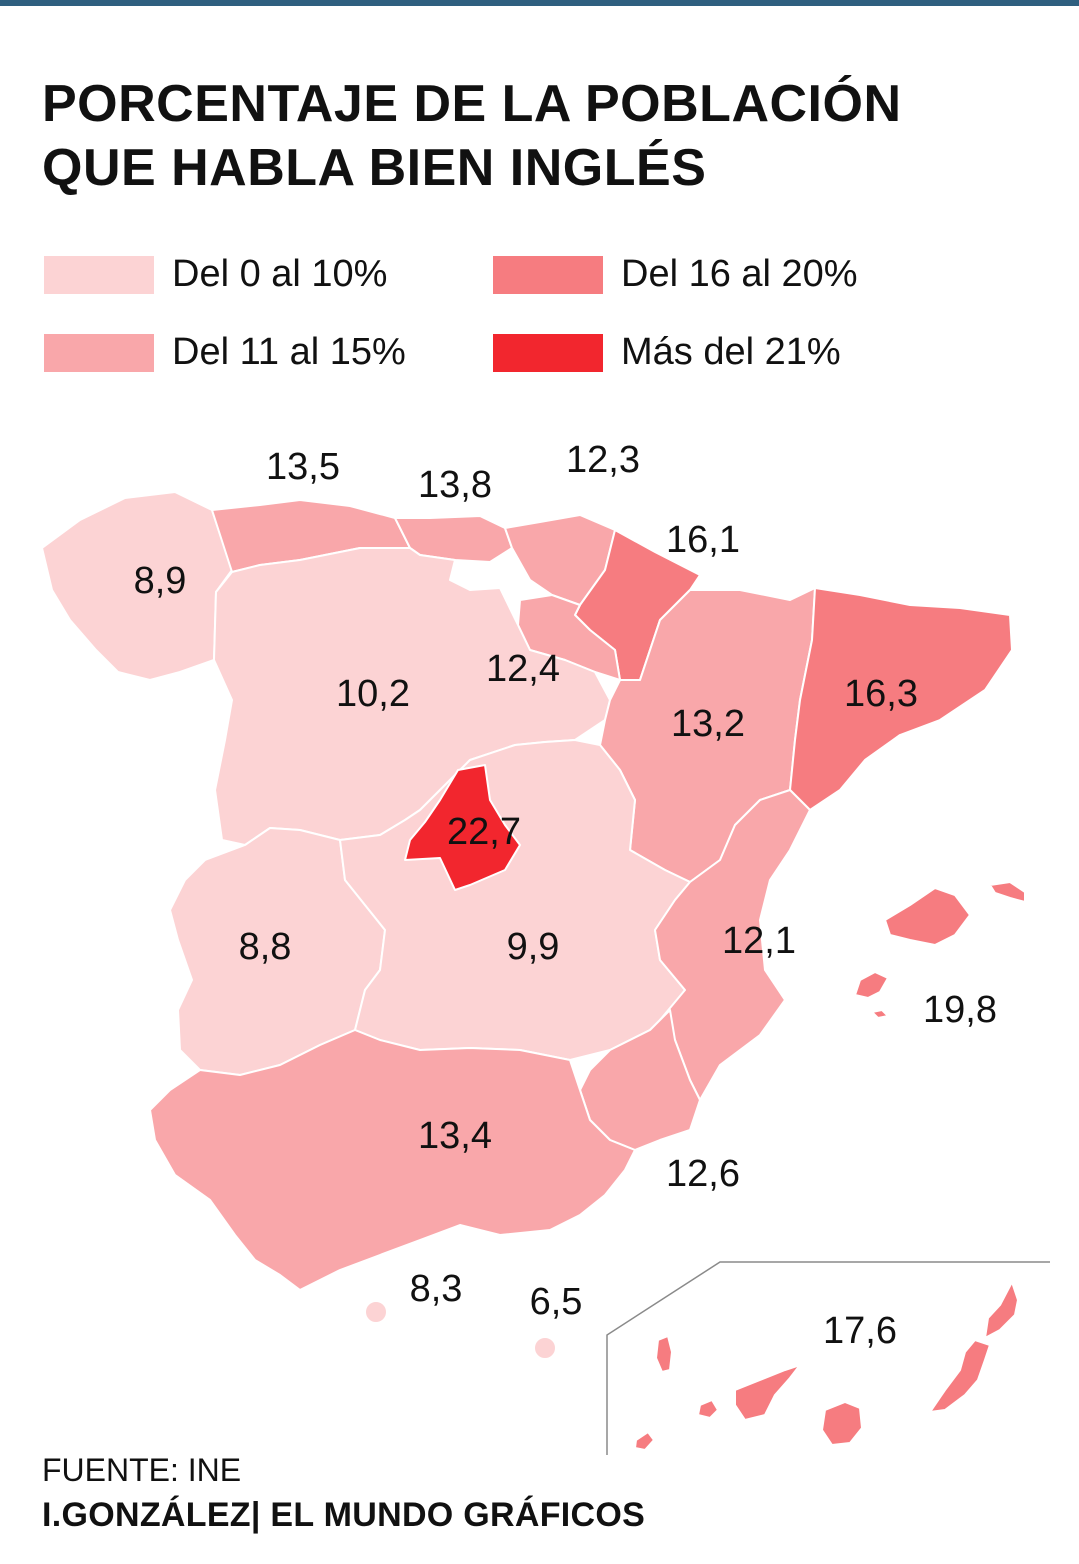  I want to click on value-cantabria: 13,8, so click(455, 485).